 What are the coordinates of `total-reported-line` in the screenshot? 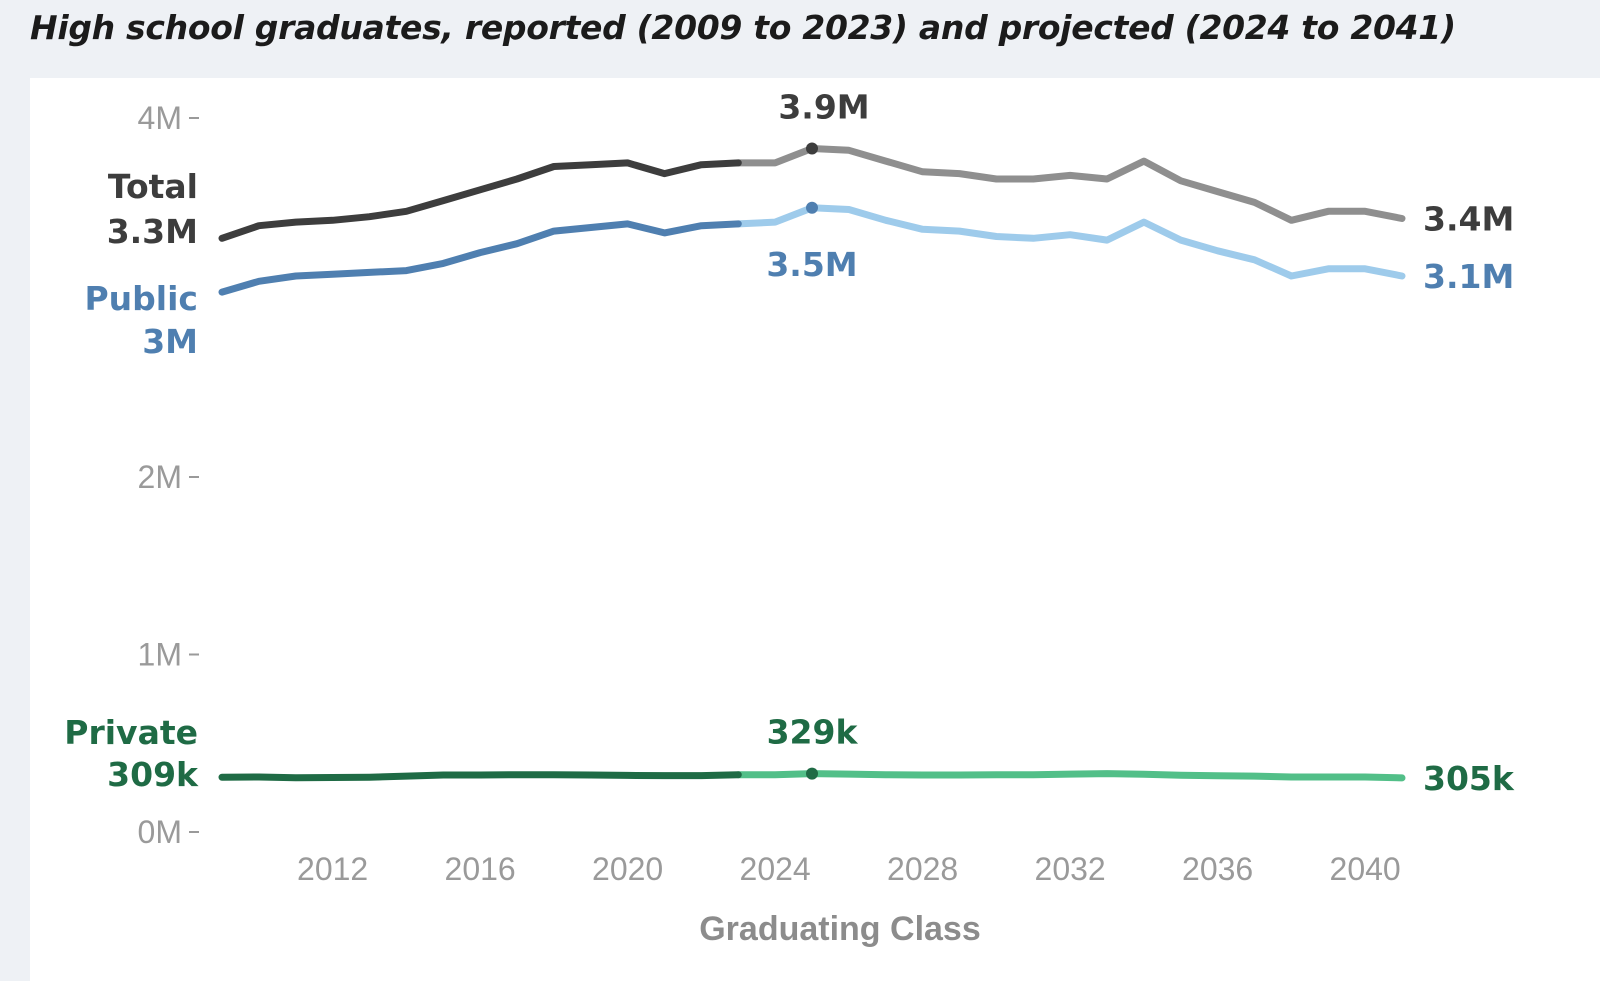 It's located at (480, 200).